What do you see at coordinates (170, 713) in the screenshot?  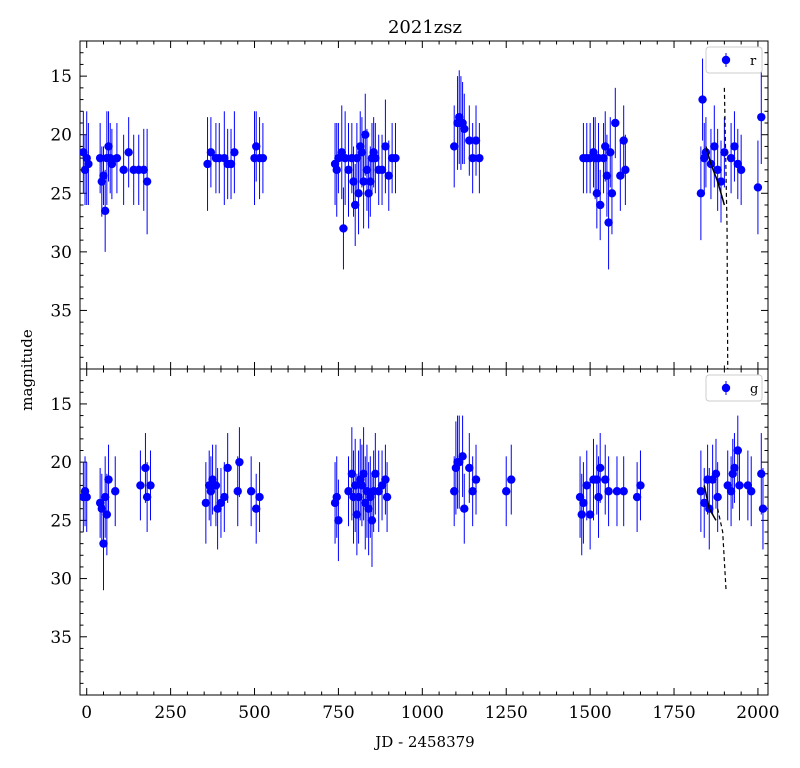 I see `x-tick-label: 250` at bounding box center [170, 713].